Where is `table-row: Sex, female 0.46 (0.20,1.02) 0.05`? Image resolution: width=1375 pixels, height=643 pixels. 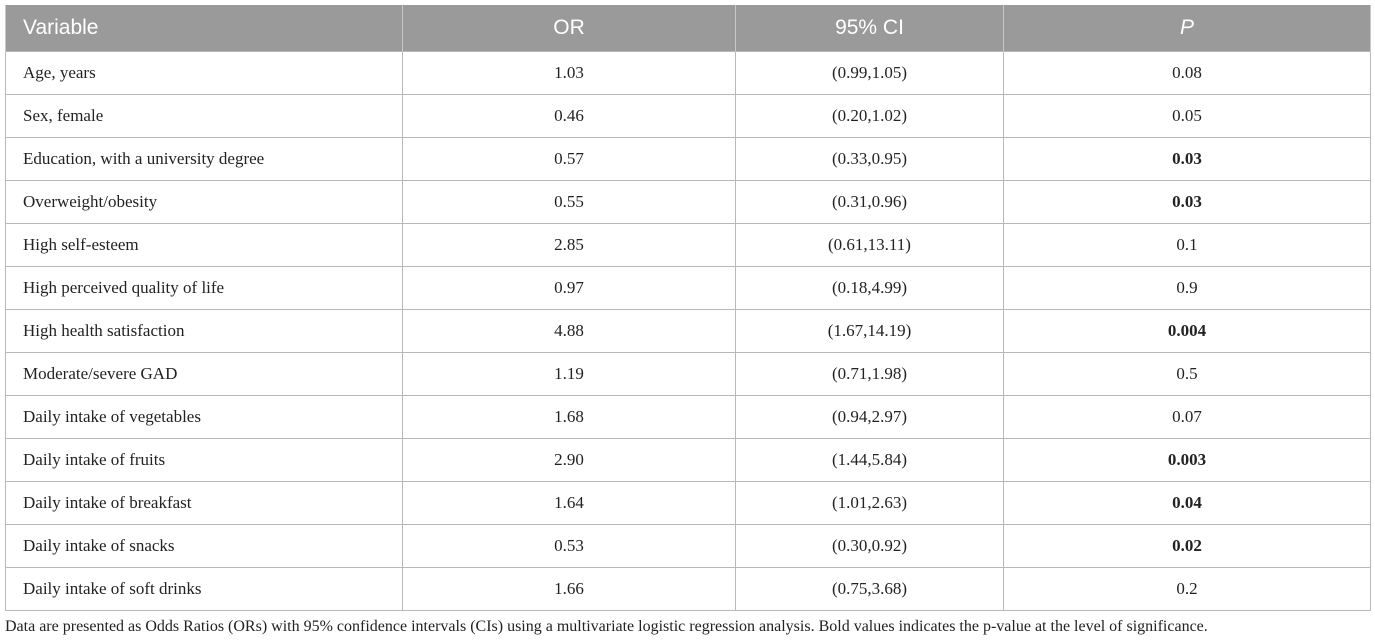
table-row: Sex, female 0.46 (0.20,1.02) 0.05 is located at coordinates (688, 116).